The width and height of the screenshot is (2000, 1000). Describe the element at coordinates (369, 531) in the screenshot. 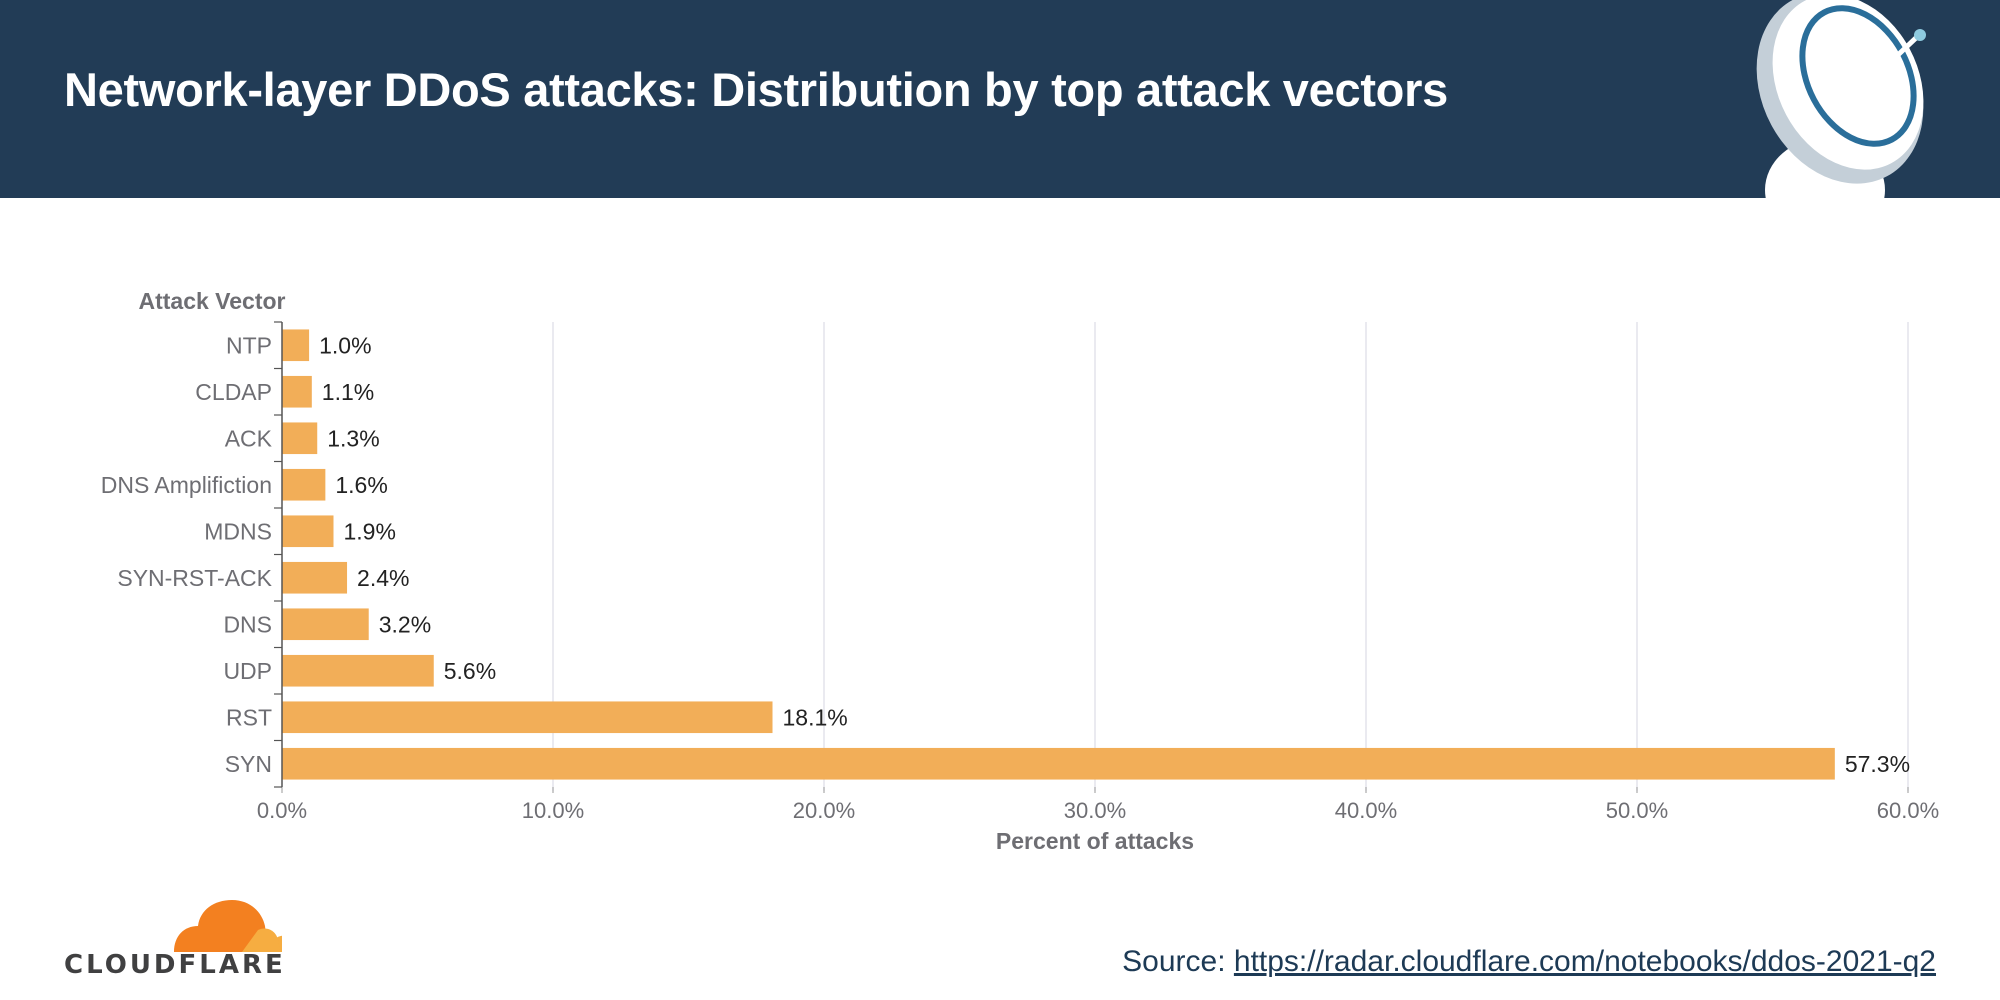

I see `data-label: 1.9%` at that location.